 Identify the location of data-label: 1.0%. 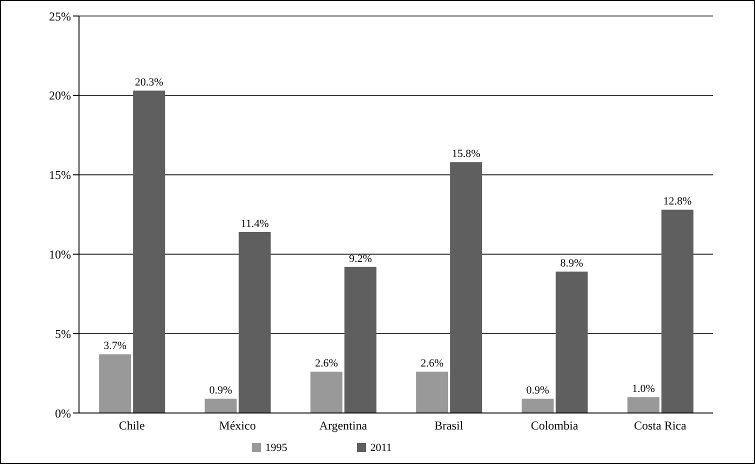
(643, 389).